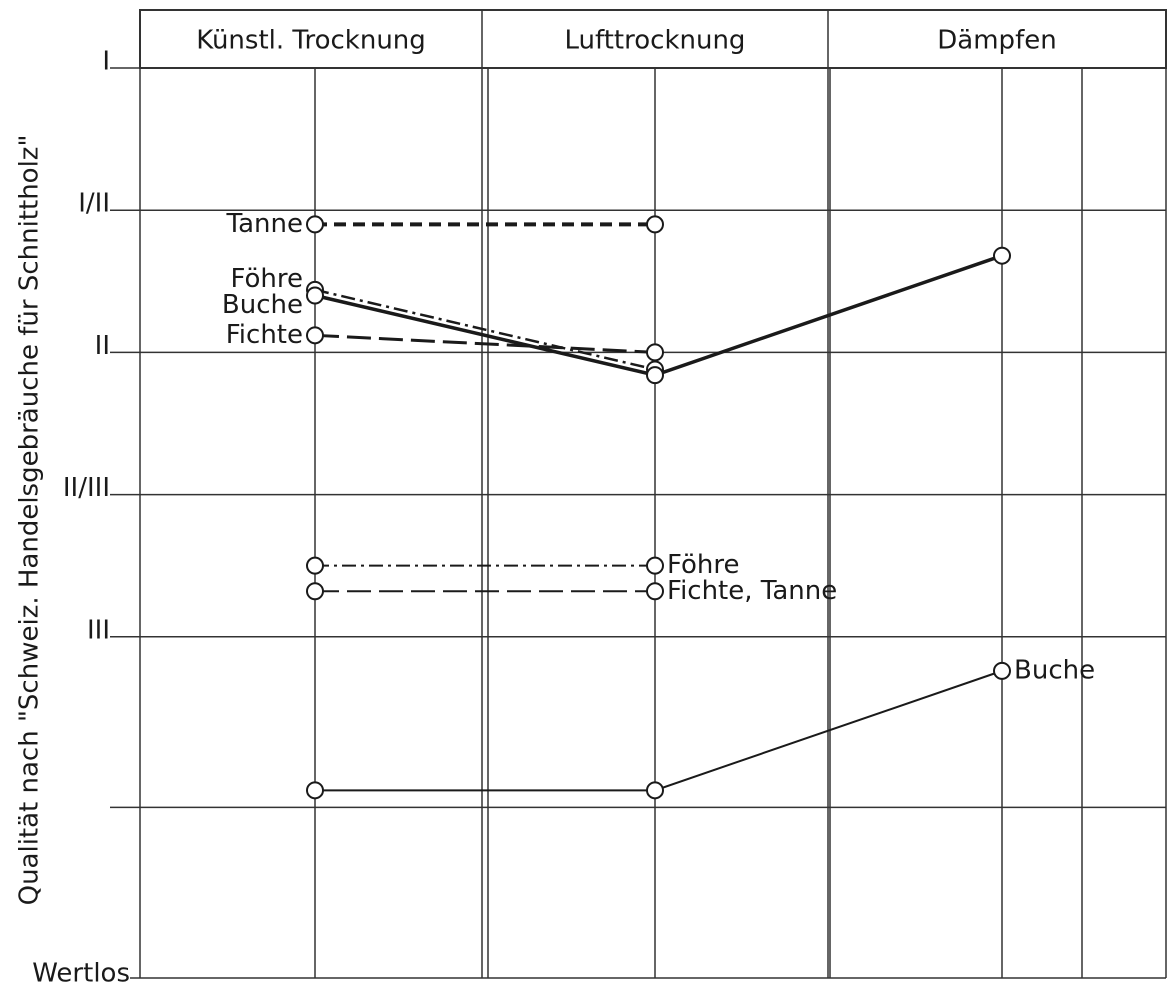  Describe the element at coordinates (86, 488) in the screenshot. I see `y-tick-label: II/III` at that location.